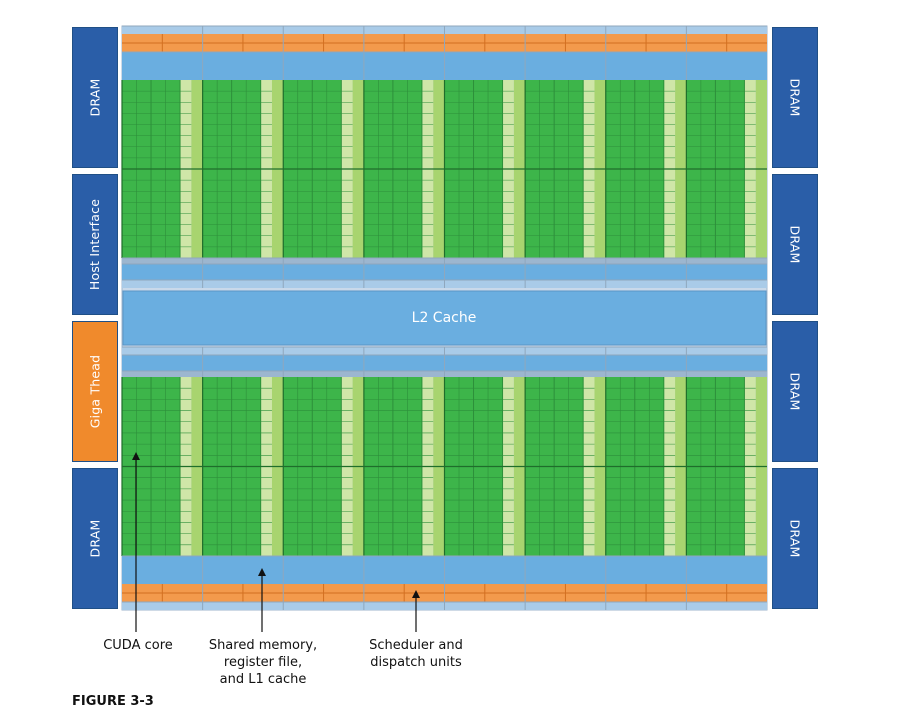 This screenshot has height=728, width=915. I want to click on l2-cache-label: L2 Cache, so click(444, 318).